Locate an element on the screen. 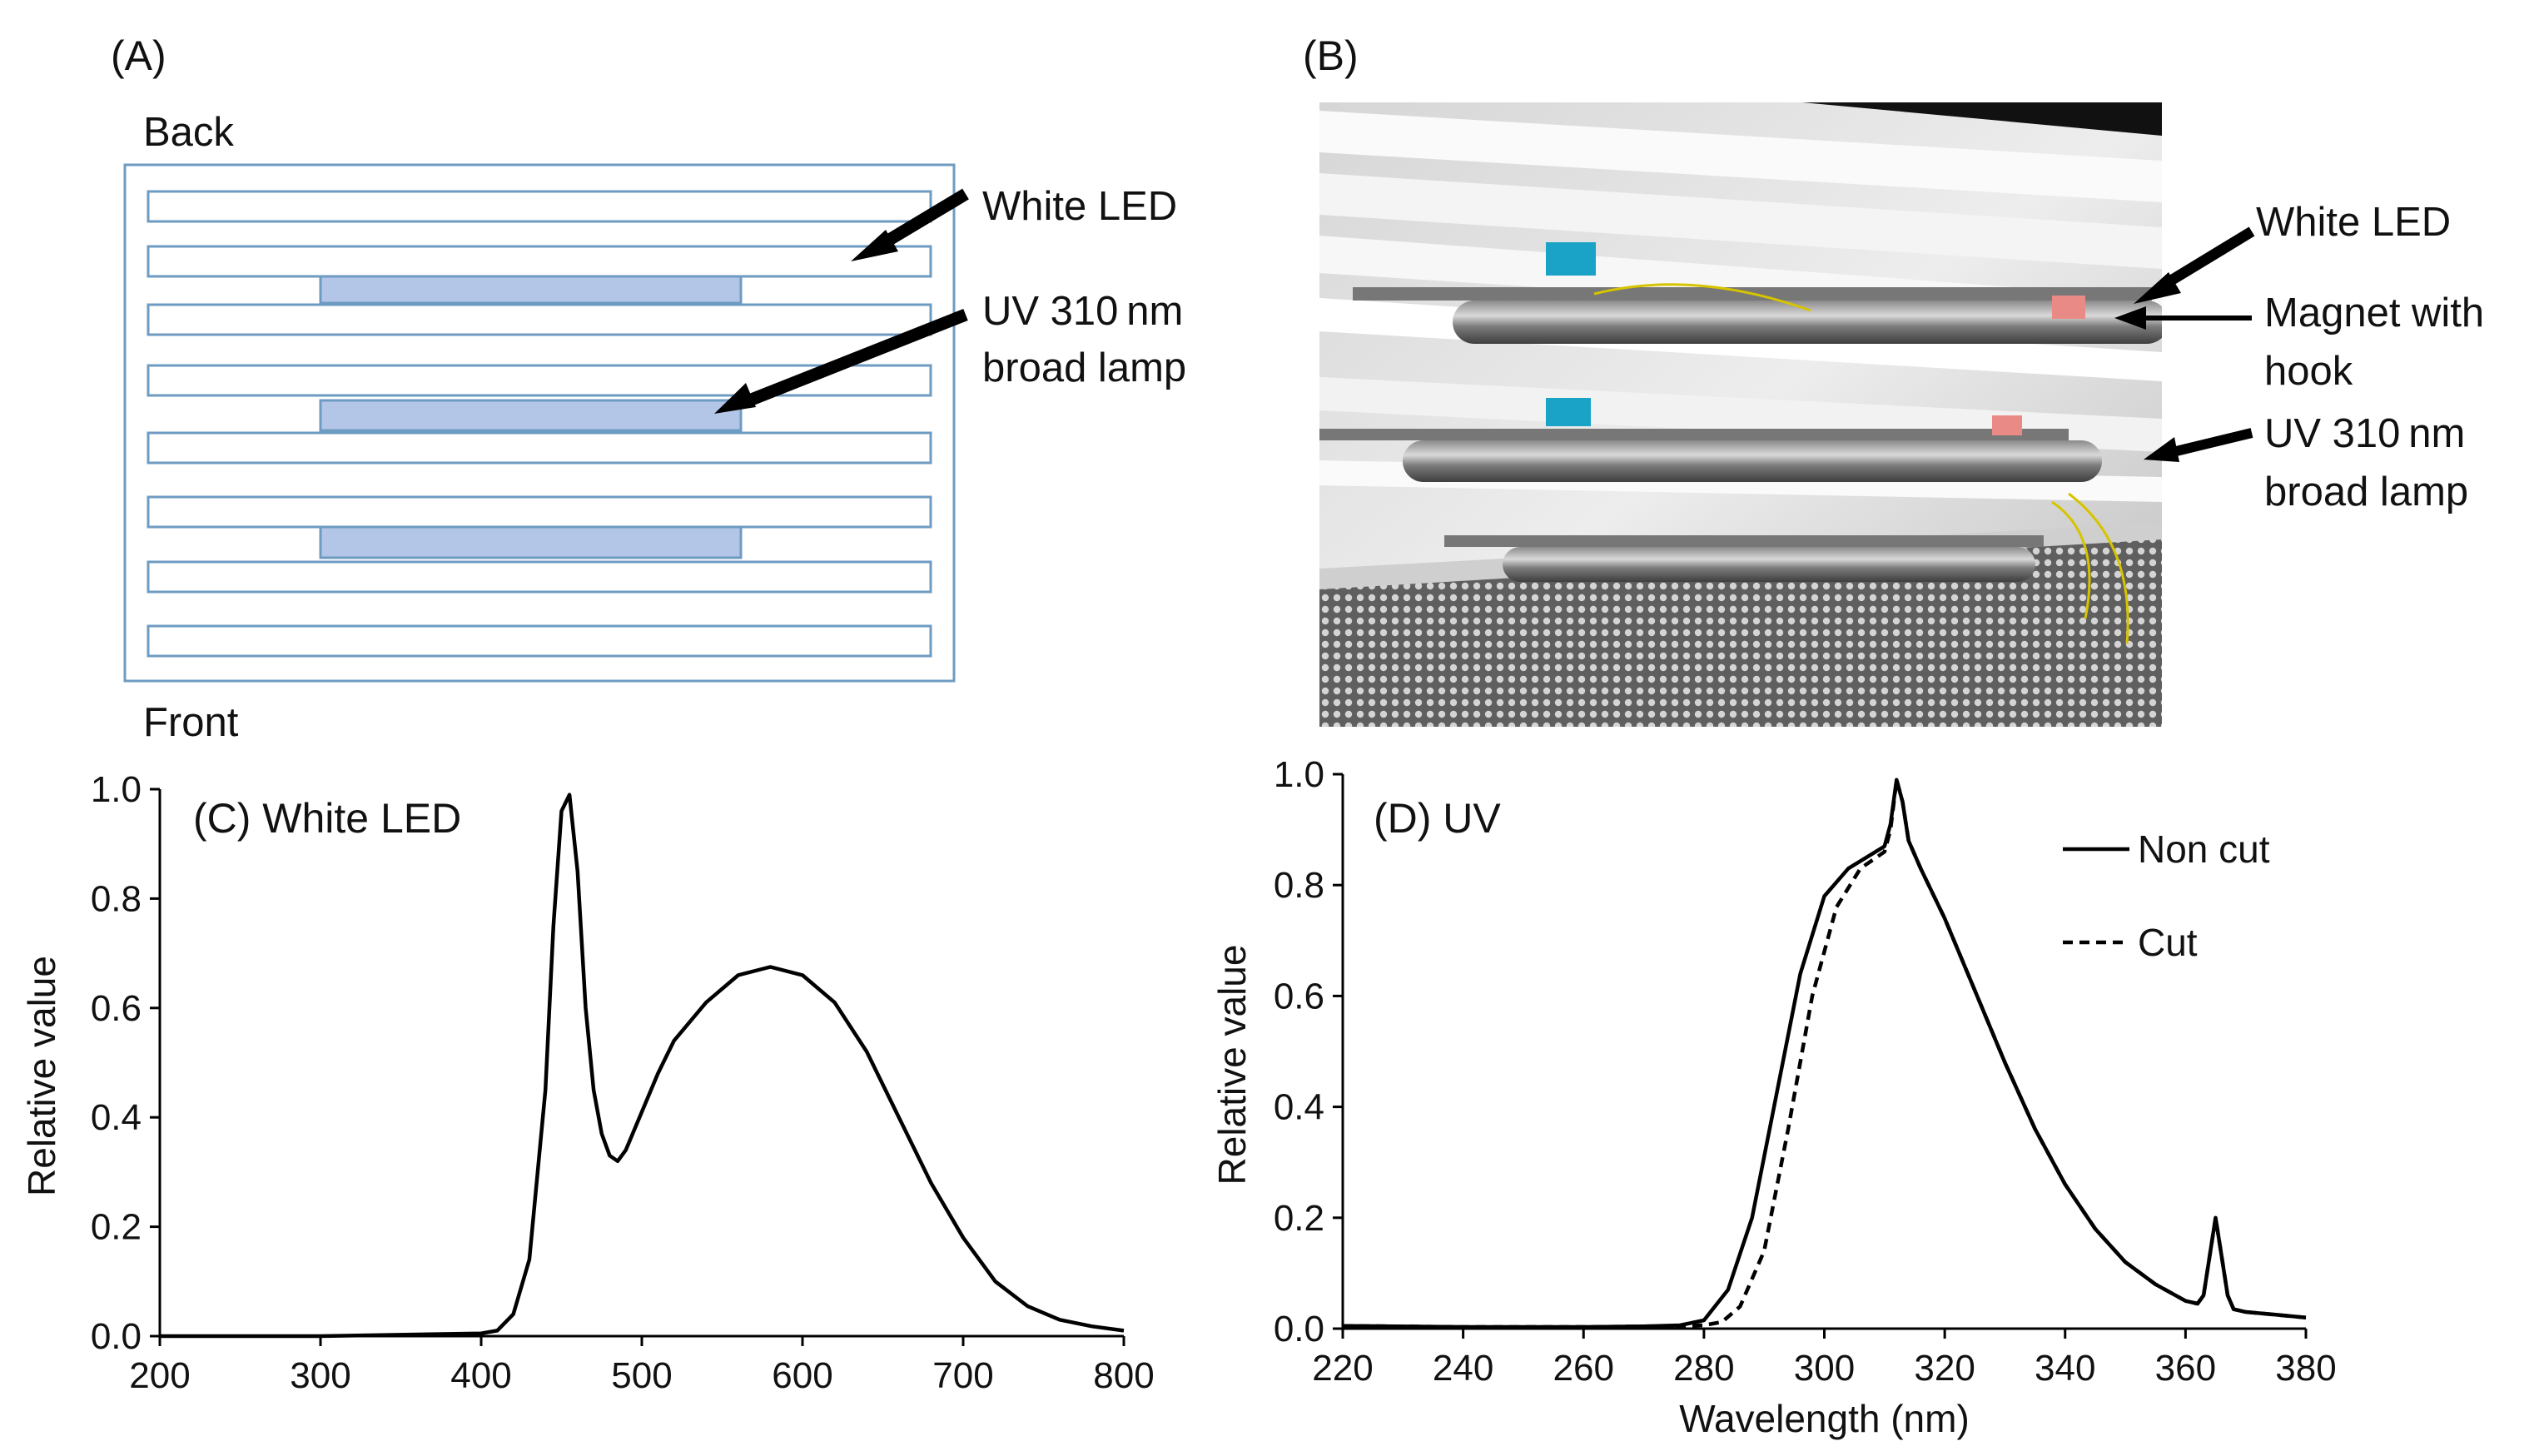 The width and height of the screenshot is (2534, 1456). chart-d-legend-label: Non cut is located at coordinates (2204, 849).